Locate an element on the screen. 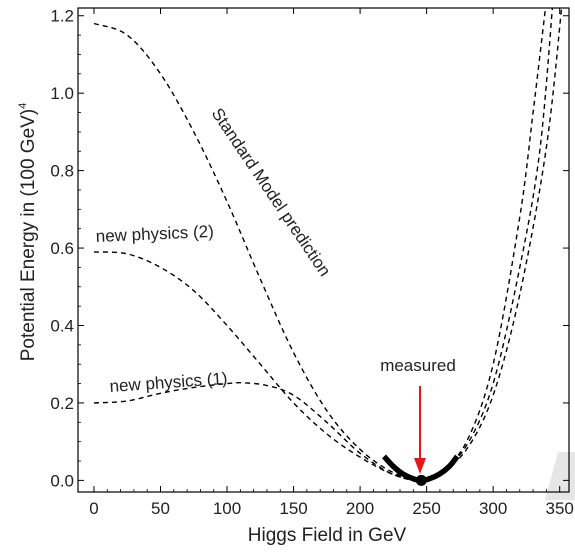 This screenshot has height=554, width=575. y-tick-label: 1.2 is located at coordinates (62, 16).